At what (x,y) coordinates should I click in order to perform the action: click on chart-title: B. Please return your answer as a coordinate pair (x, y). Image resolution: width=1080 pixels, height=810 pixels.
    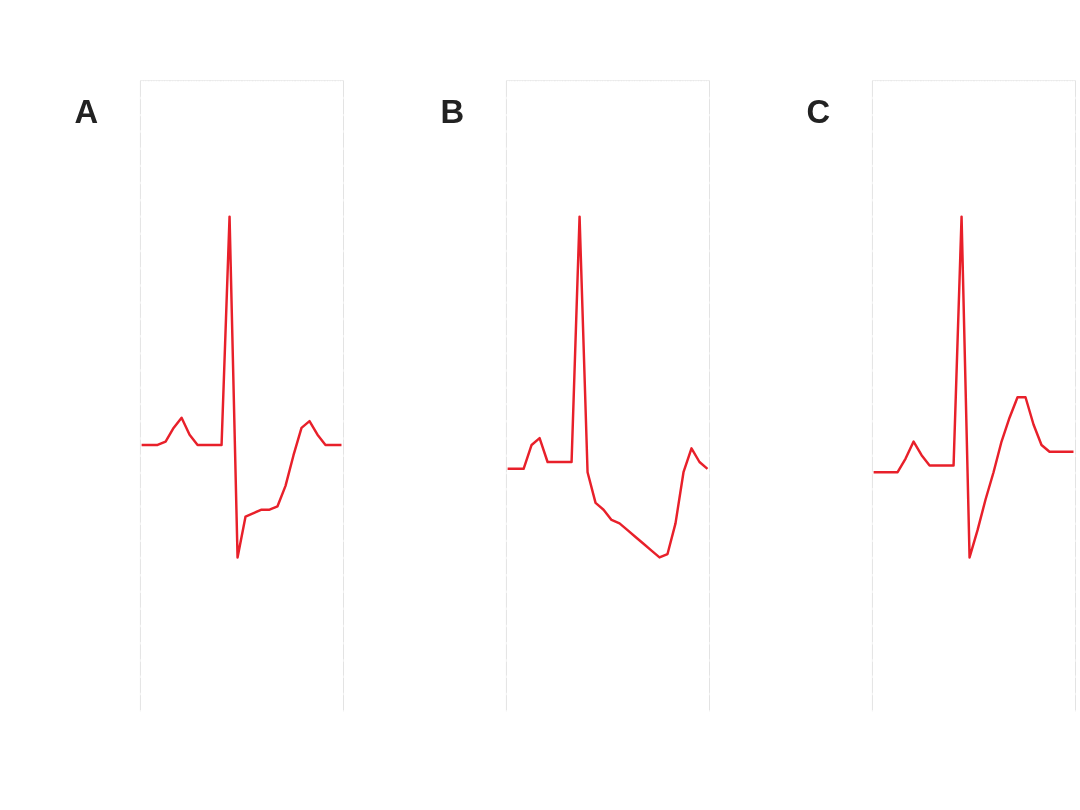
    Looking at the image, I should click on (452, 111).